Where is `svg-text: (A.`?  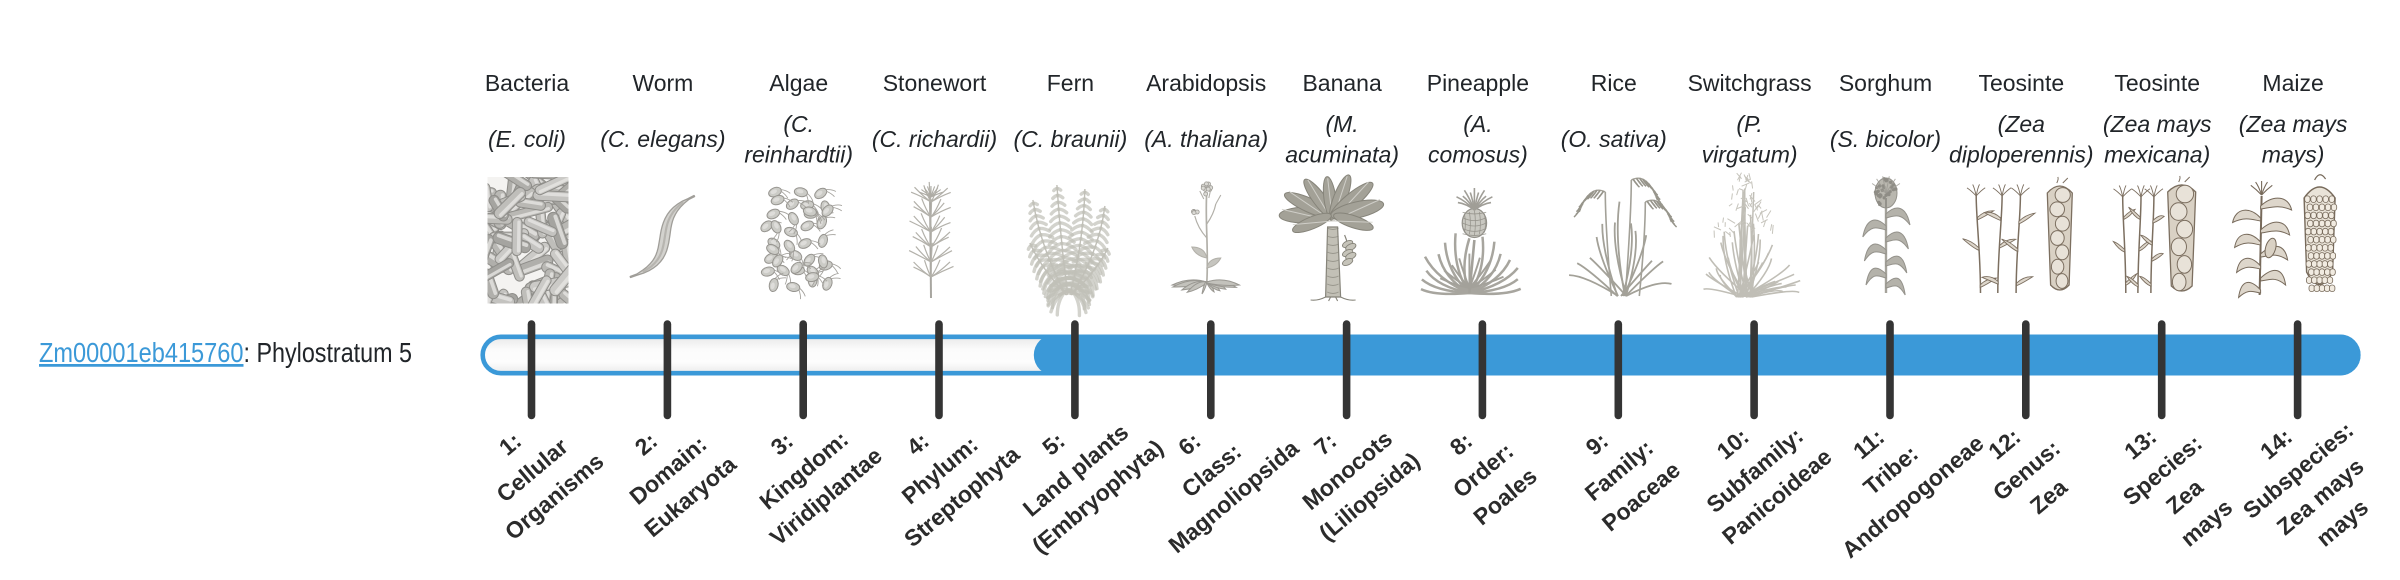 svg-text: (A. is located at coordinates (1477, 124).